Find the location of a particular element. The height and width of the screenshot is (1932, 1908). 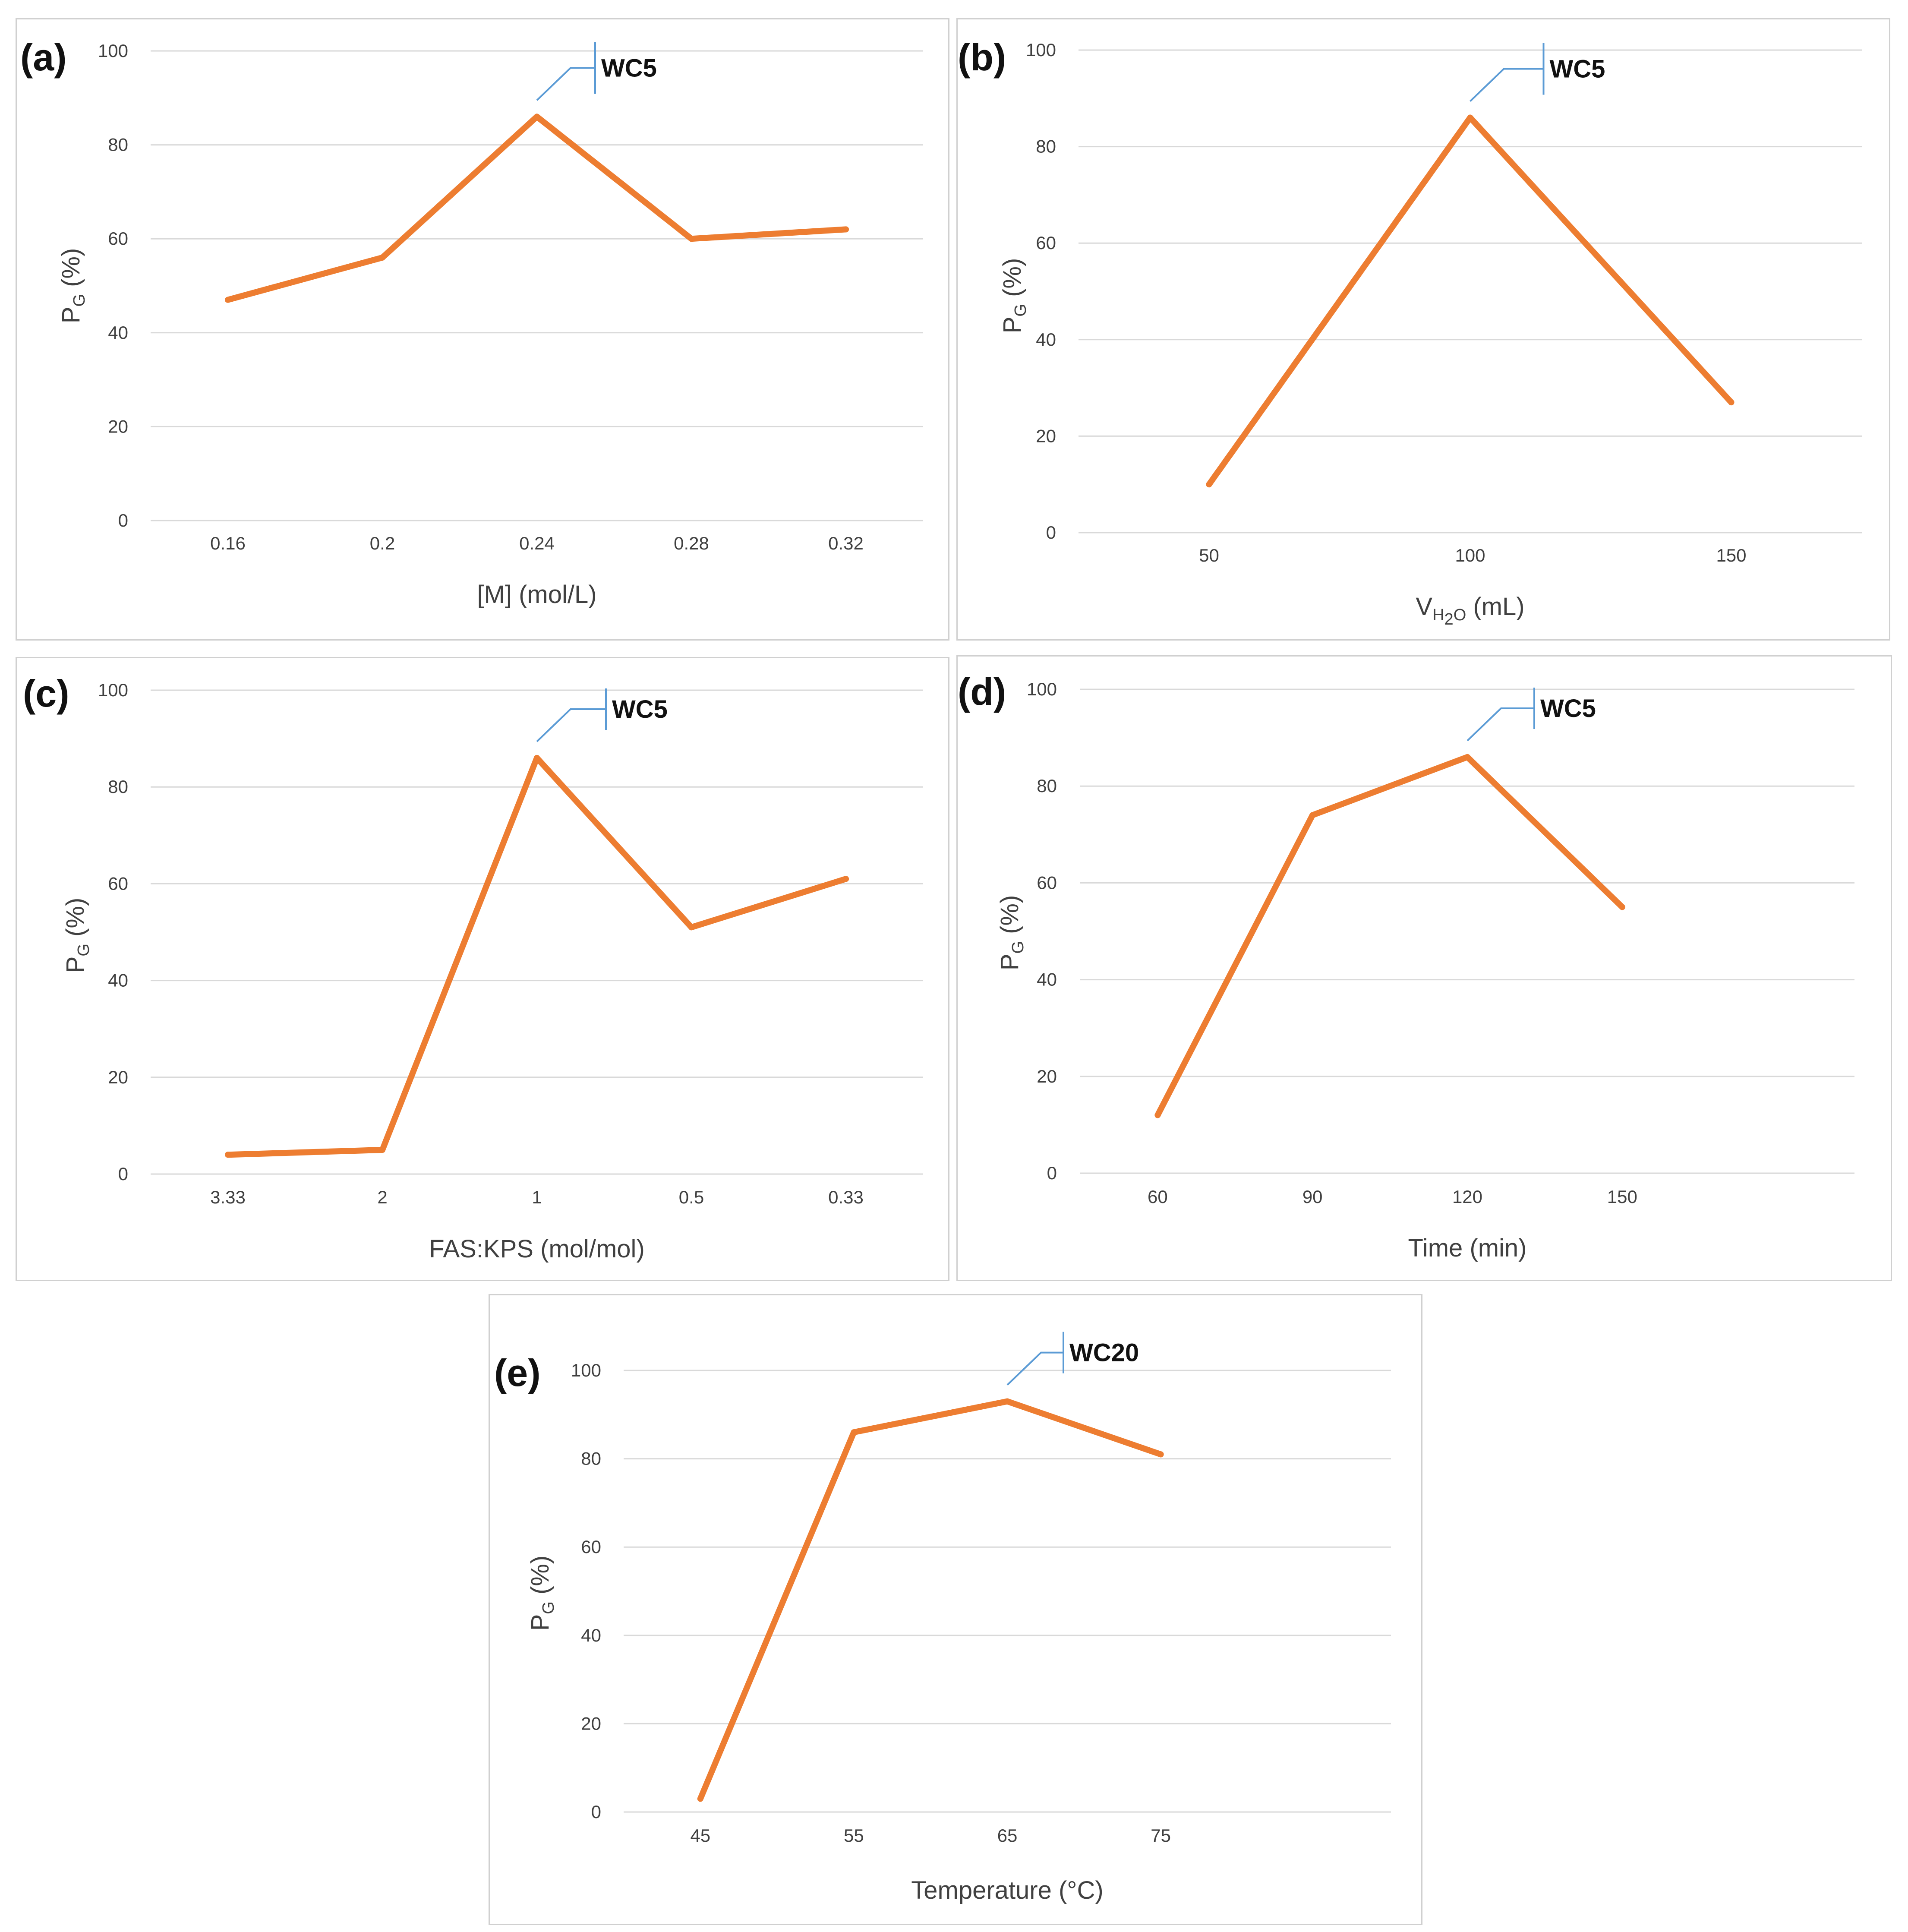

x-tick-label: 100 is located at coordinates (1470, 555).